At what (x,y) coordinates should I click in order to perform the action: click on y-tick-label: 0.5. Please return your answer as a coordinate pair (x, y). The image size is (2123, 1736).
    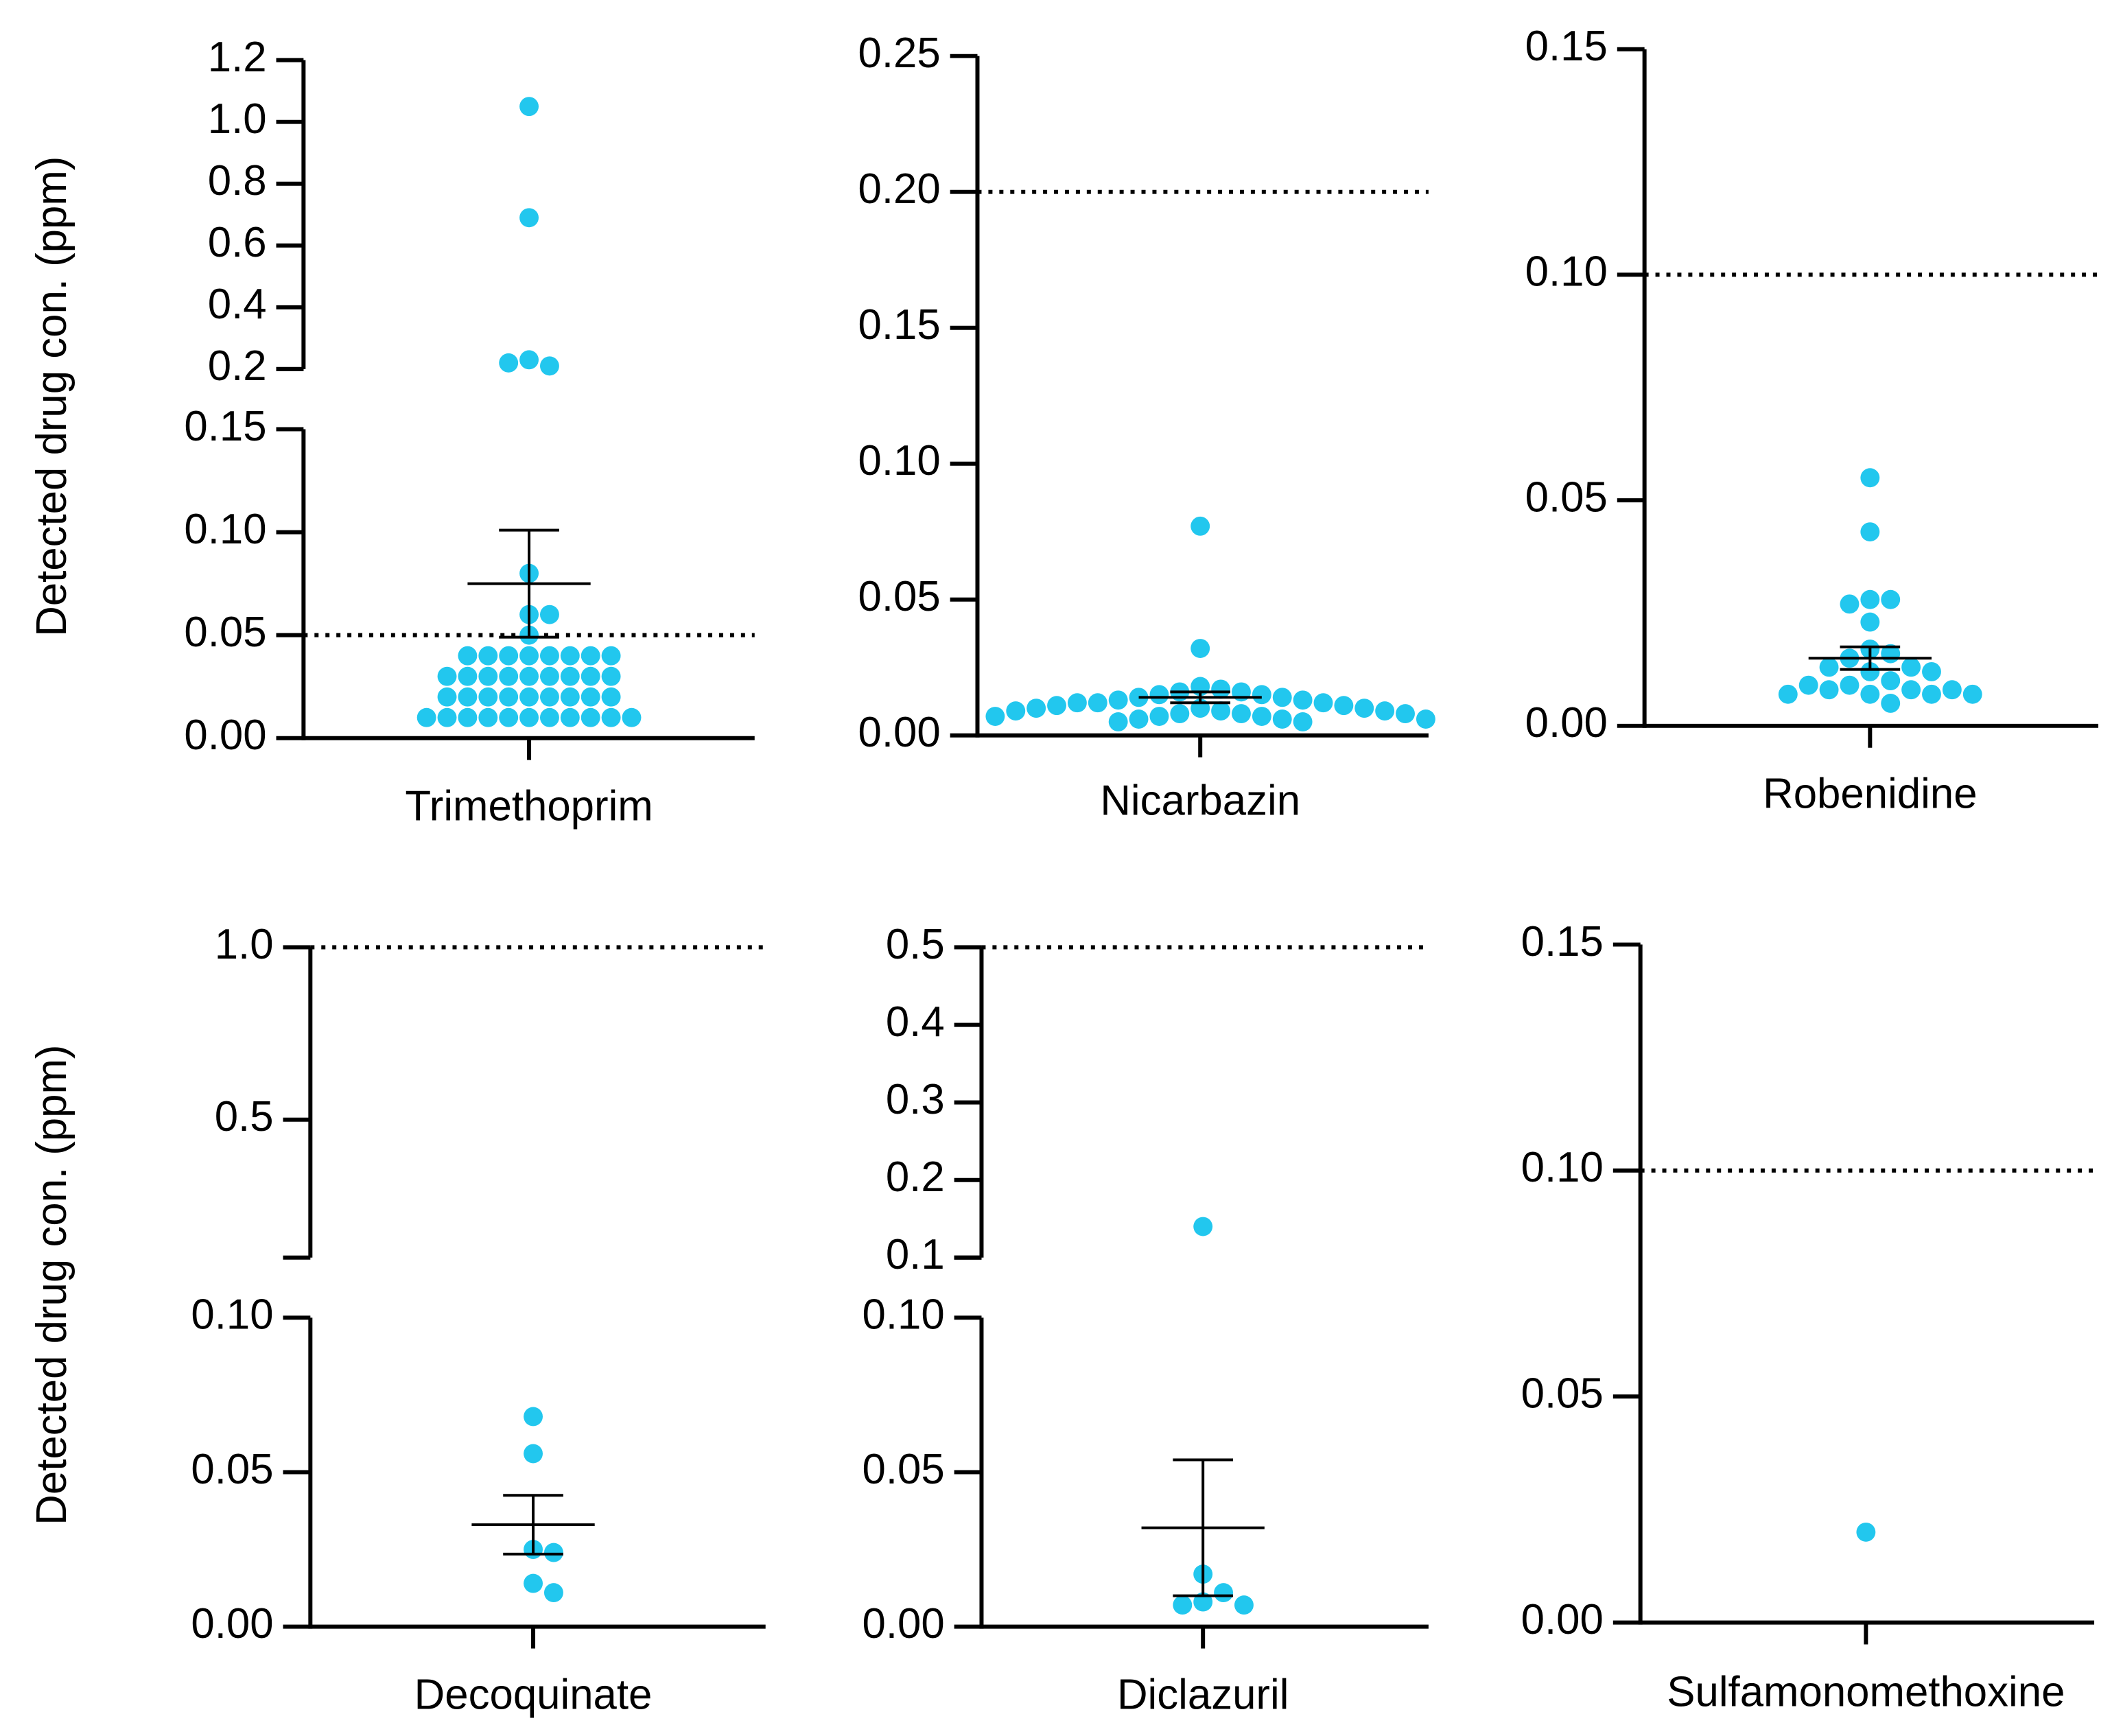
    Looking at the image, I should click on (915, 945).